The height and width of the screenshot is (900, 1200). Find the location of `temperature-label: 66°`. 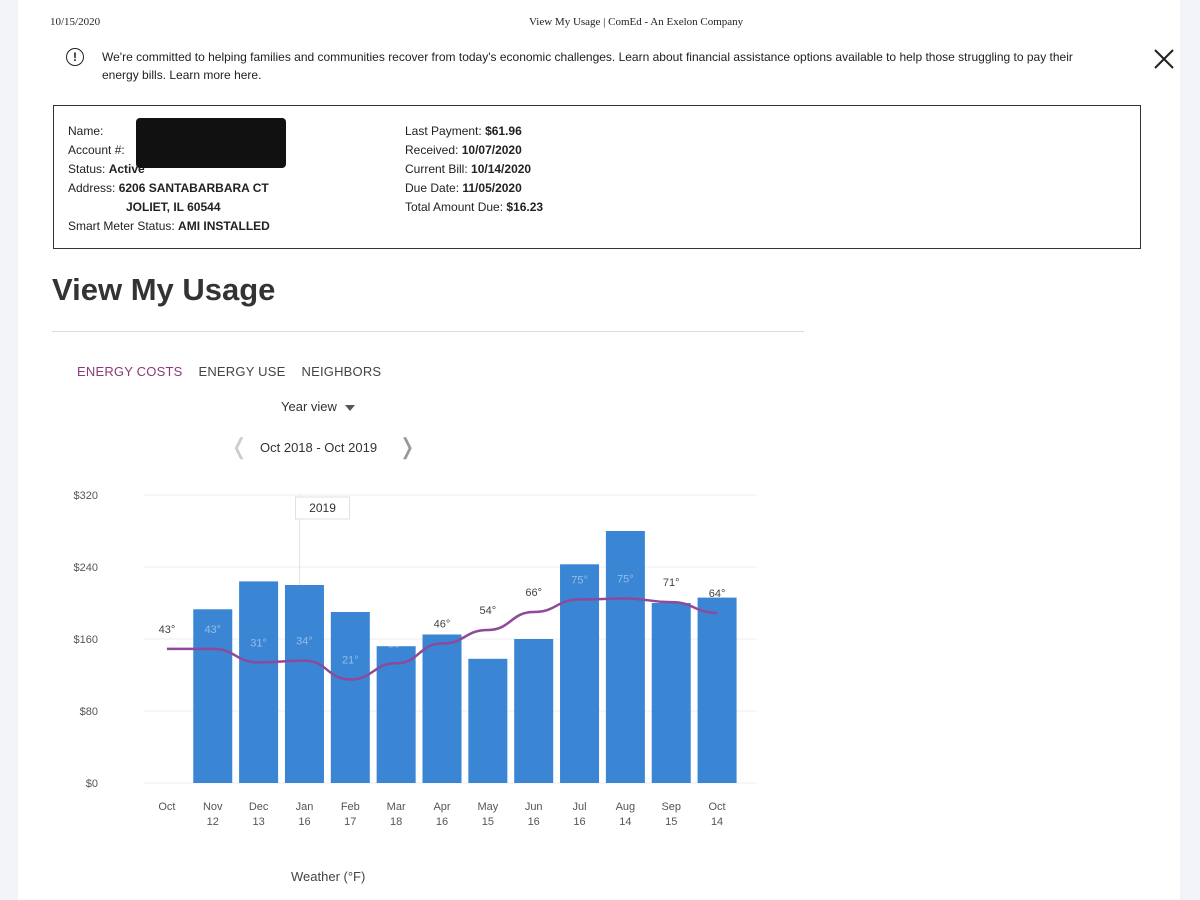

temperature-label: 66° is located at coordinates (533, 593).